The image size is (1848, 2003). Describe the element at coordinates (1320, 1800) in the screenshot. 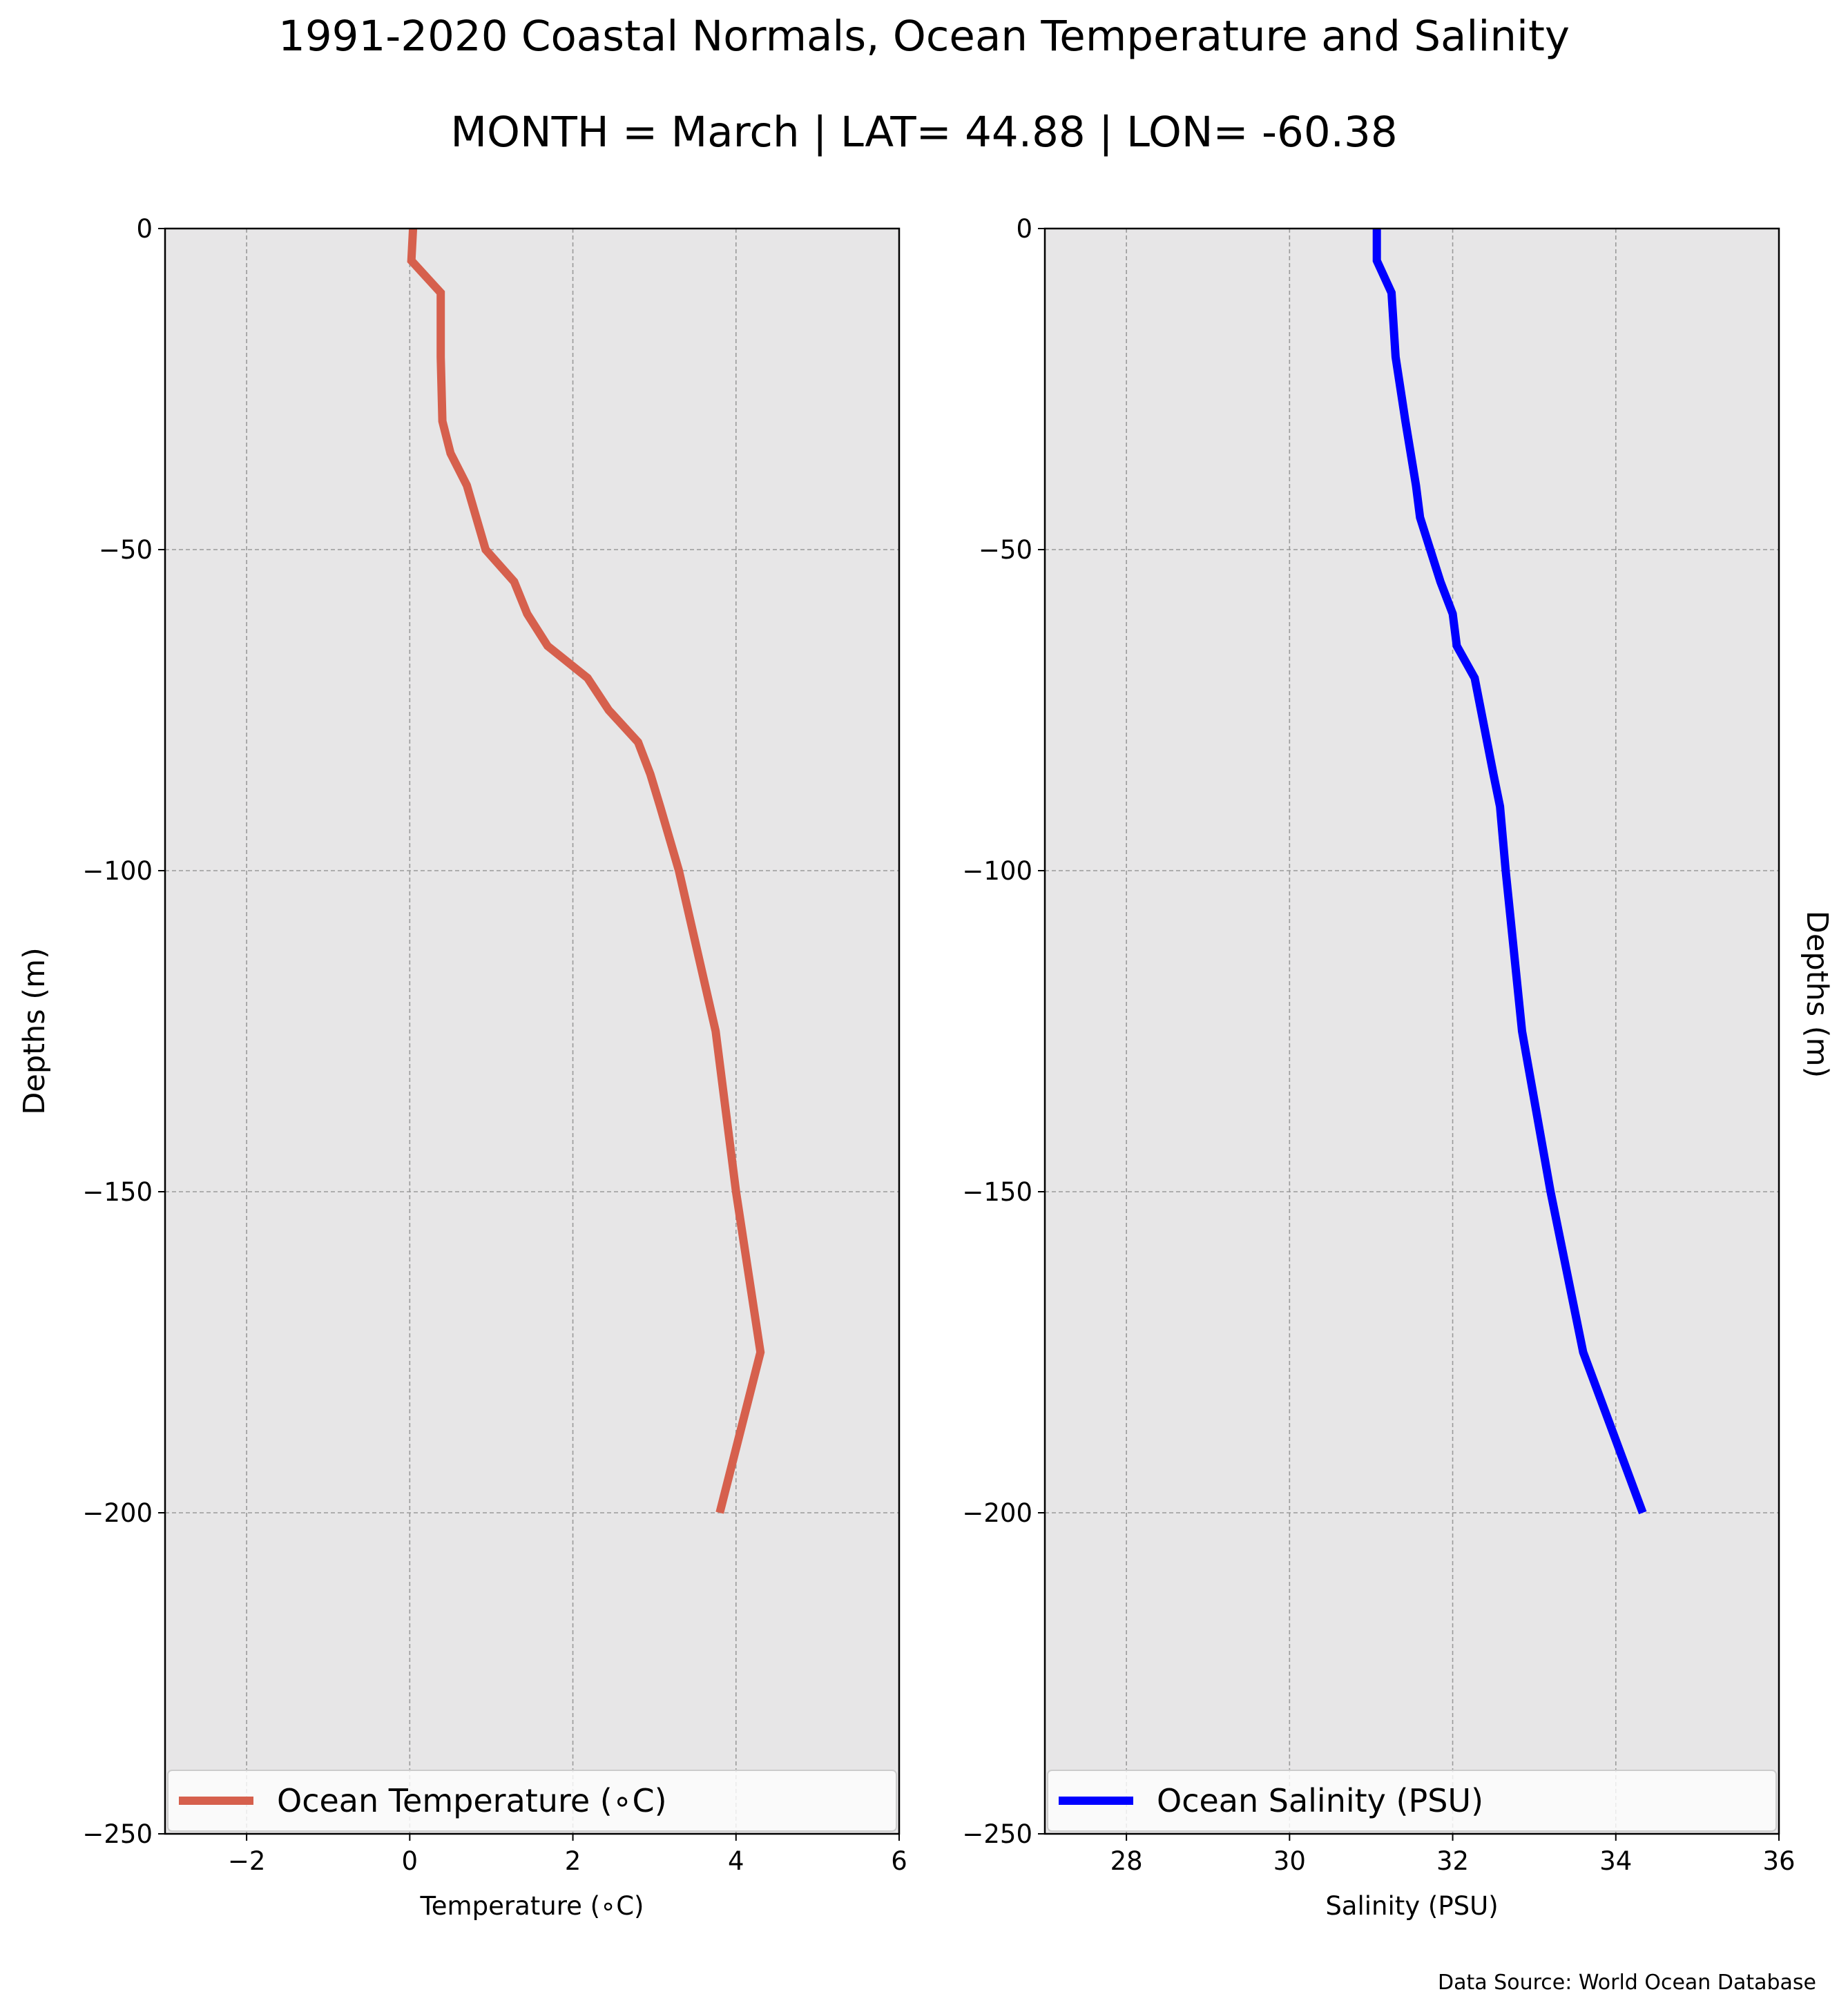

I see `legend-label: Ocean Salinity (PSU)` at that location.